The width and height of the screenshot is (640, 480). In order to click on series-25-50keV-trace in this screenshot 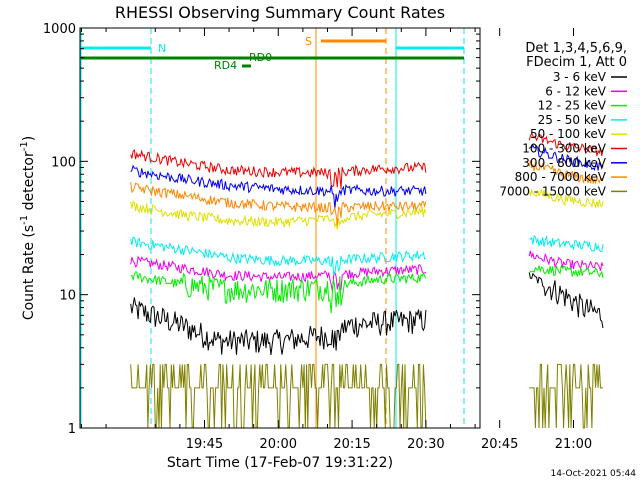, I will do `click(367, 255)`.